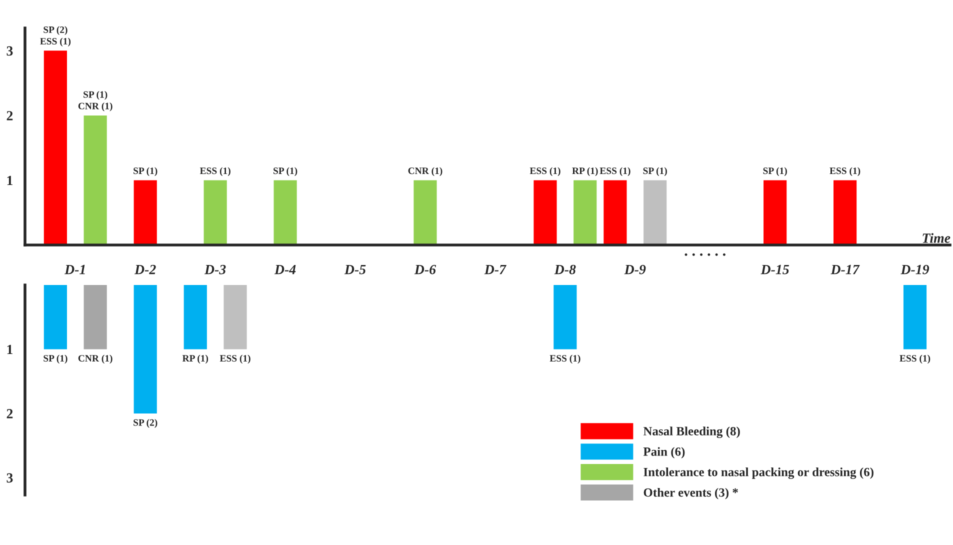 The image size is (953, 545). Describe the element at coordinates (95, 101) in the screenshot. I see `data-label: SP (1) CNR (1)` at that location.